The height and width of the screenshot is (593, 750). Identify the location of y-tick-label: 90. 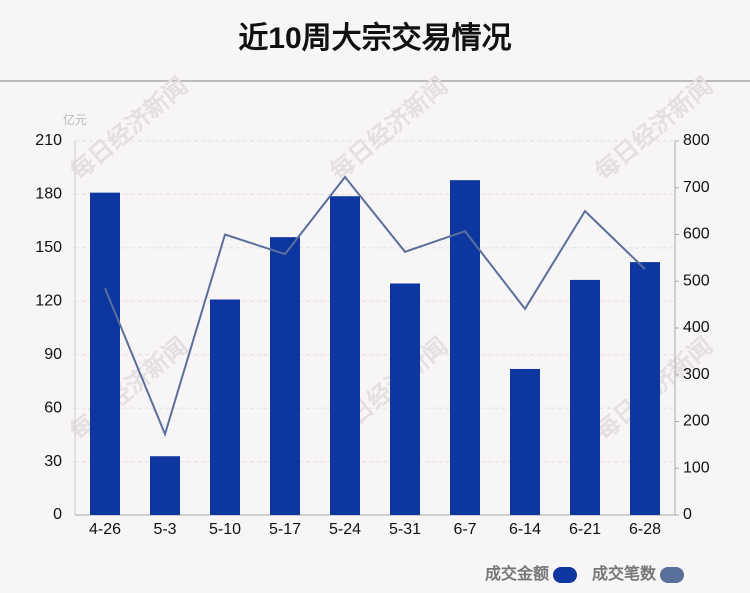
(53, 354).